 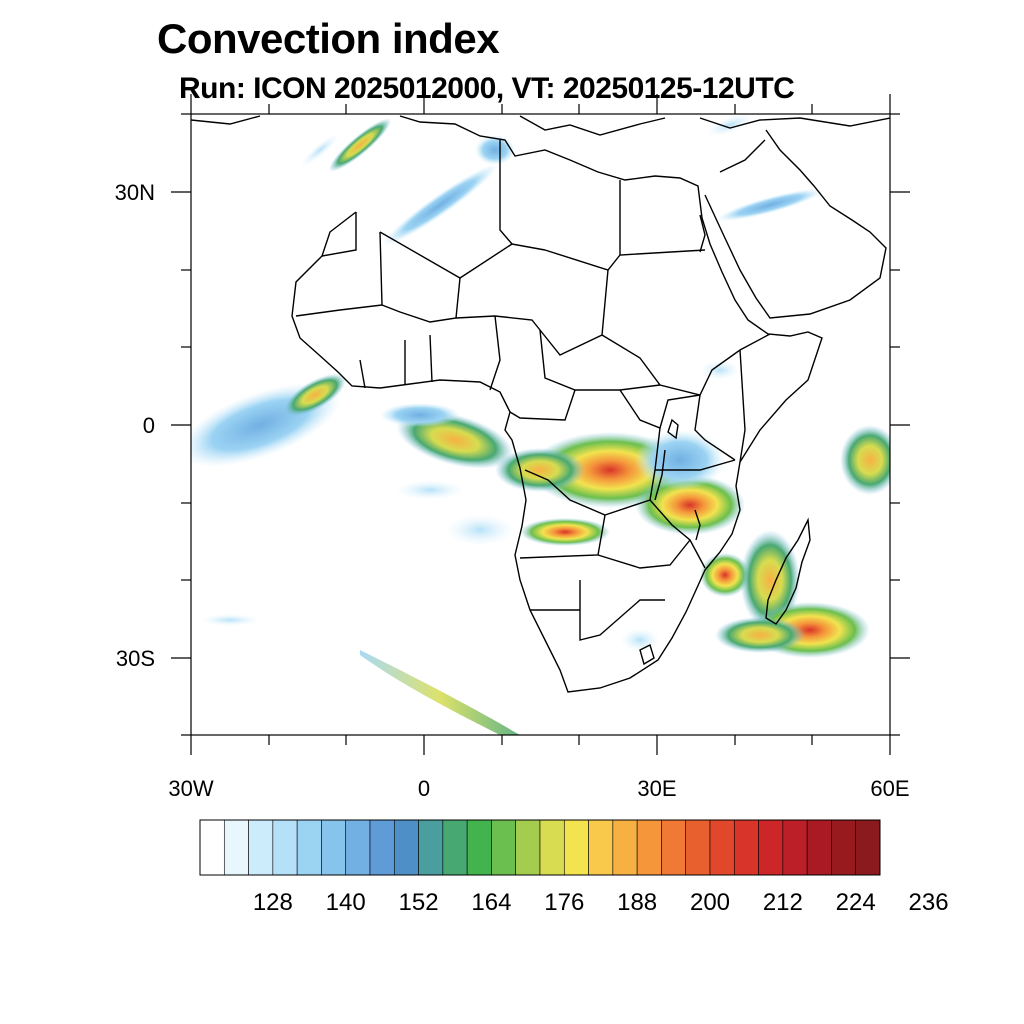 What do you see at coordinates (272, 902) in the screenshot?
I see `colorbar-label: 128` at bounding box center [272, 902].